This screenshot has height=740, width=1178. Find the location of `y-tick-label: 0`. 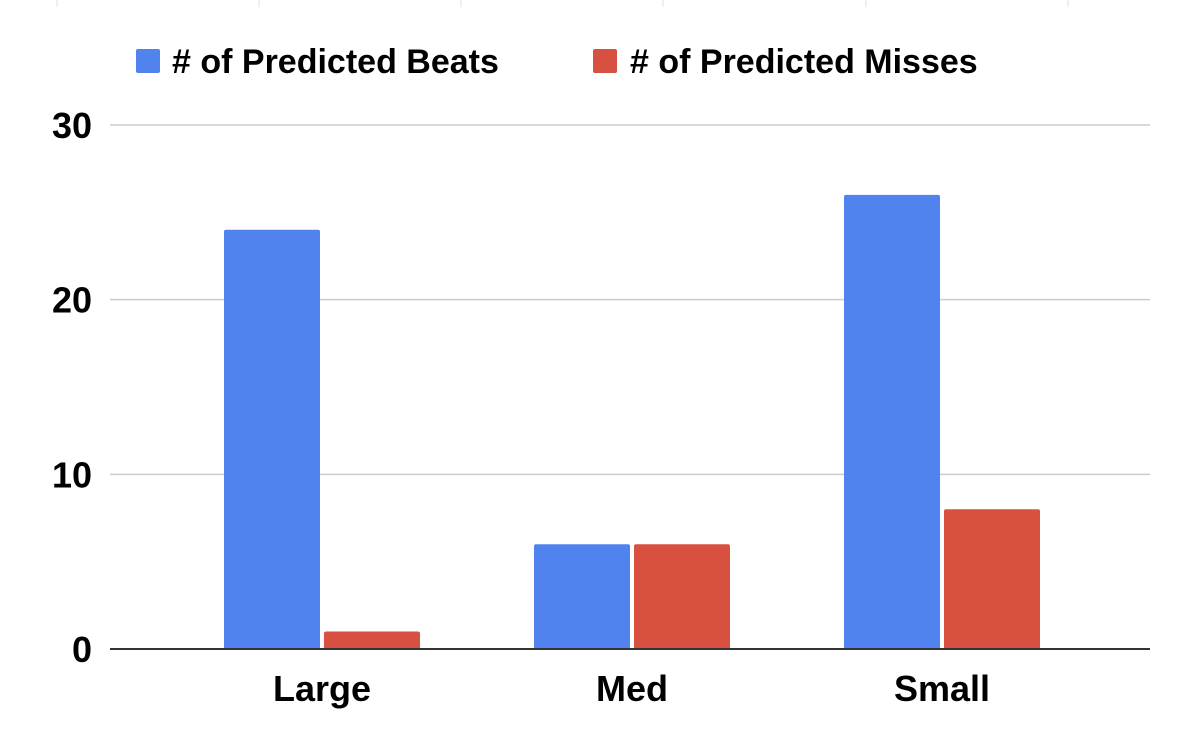

y-tick-label: 0 is located at coordinates (82, 649).